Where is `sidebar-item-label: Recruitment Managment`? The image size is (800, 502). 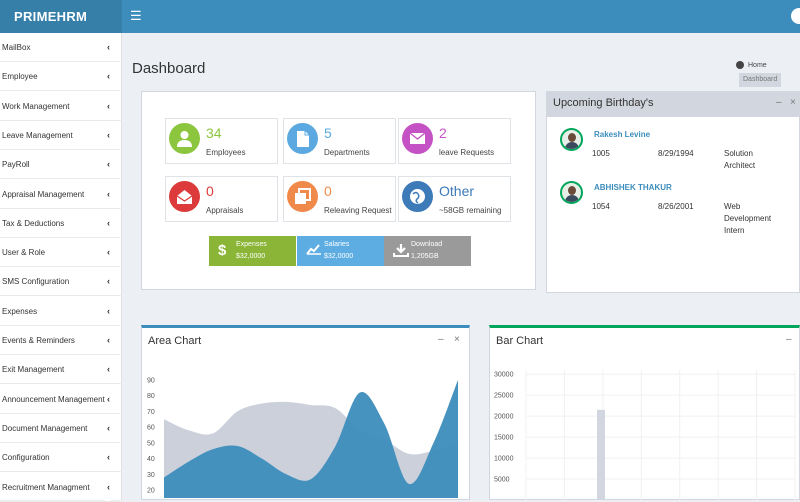 sidebar-item-label: Recruitment Managment is located at coordinates (46, 487).